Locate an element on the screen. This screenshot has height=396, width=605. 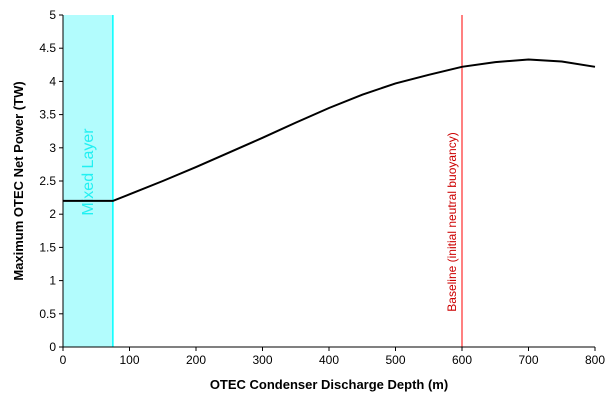
x-axis-ticks: 0 100 200 300 400 500 600 700 800 is located at coordinates (332, 357).